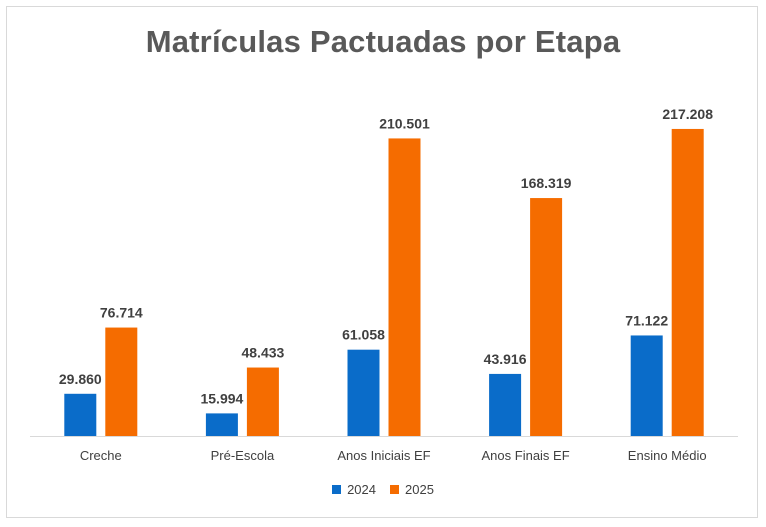 This screenshot has height=527, width=766. Describe the element at coordinates (646, 320) in the screenshot. I see `data-label-2024-4: 71.122` at that location.